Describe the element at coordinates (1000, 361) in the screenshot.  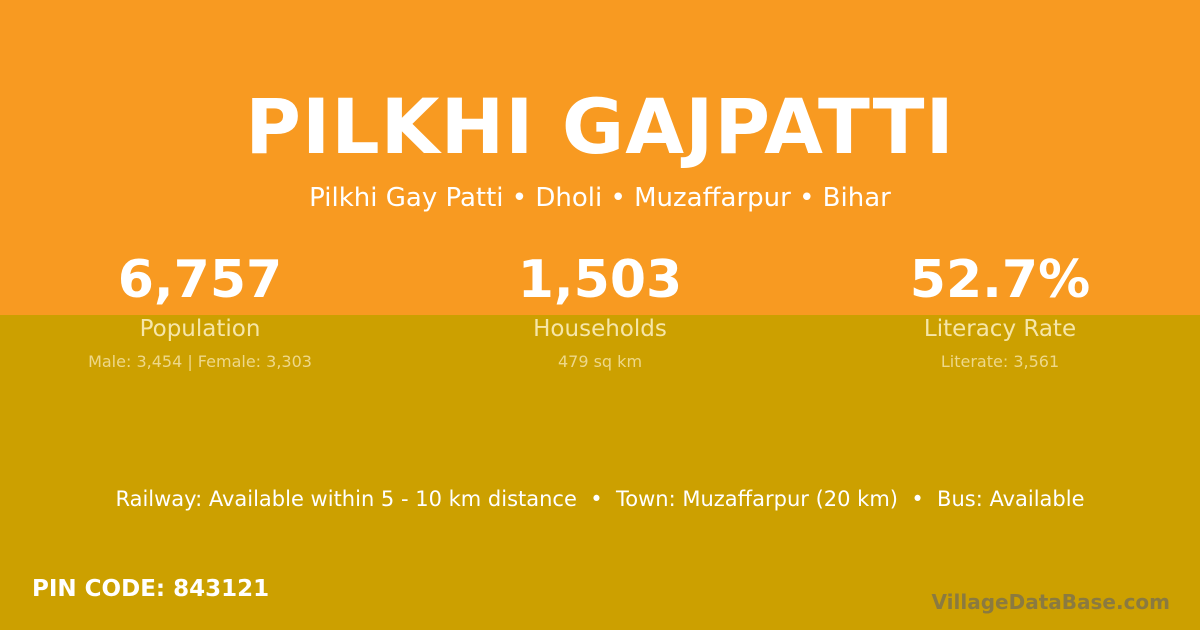
I see `stat-detail: Literate: 3,561` at that location.